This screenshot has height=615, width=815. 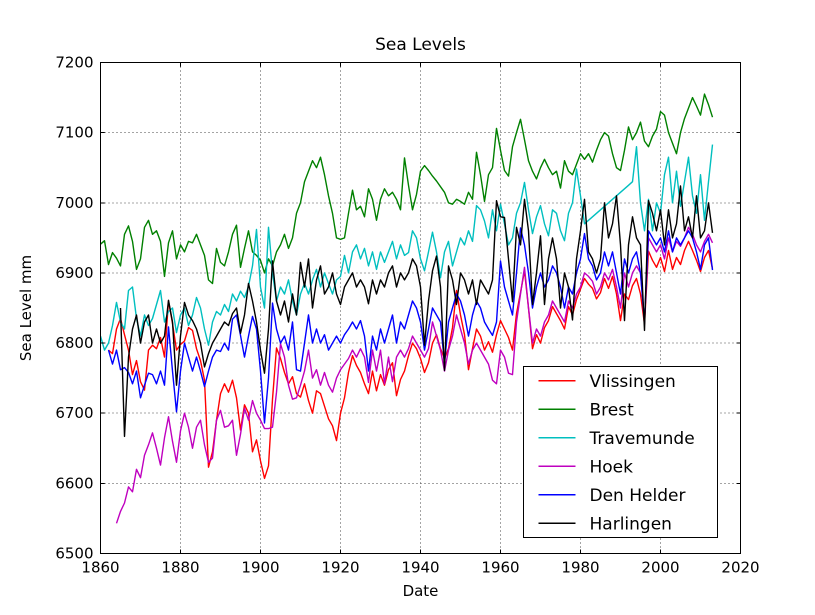 I want to click on y-tick-label: 6600, so click(x=74, y=483).